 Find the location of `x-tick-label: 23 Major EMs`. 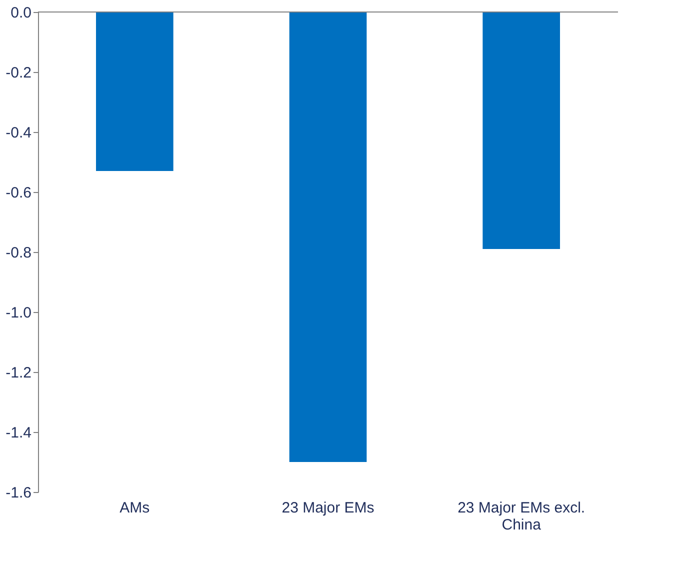

x-tick-label: 23 Major EMs is located at coordinates (328, 508).